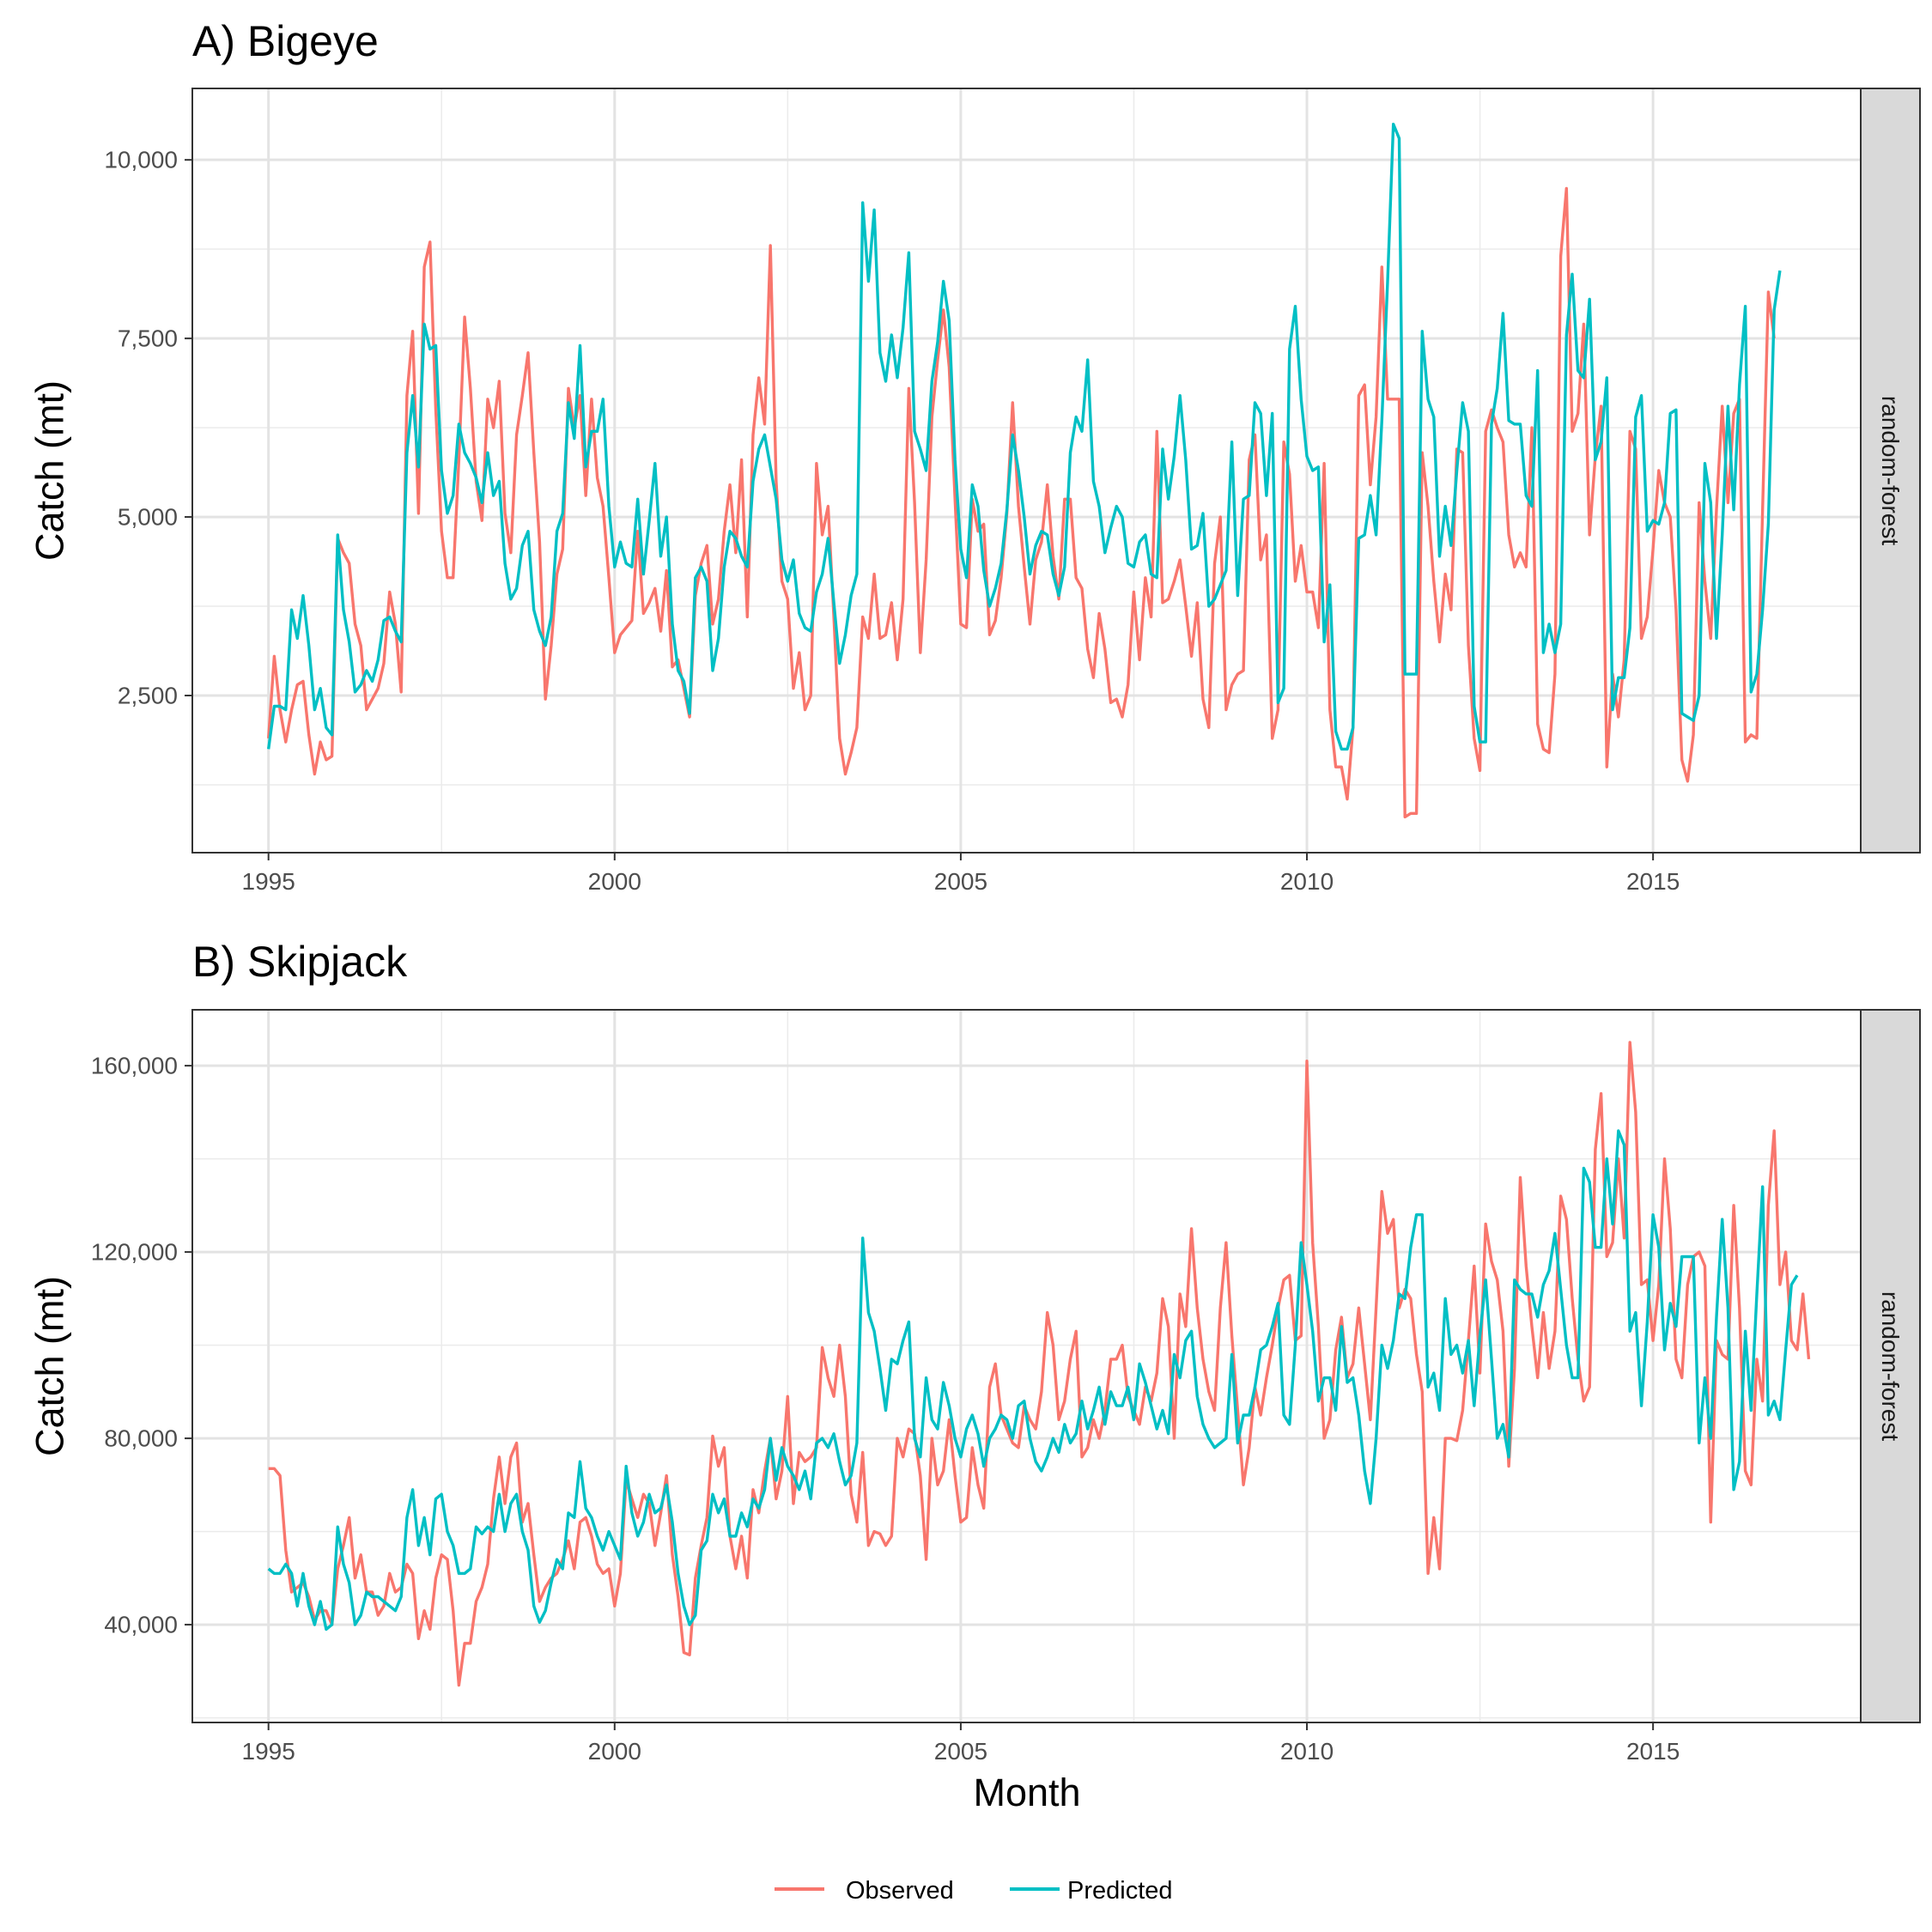 This screenshot has height=1932, width=1932. Describe the element at coordinates (285, 41) in the screenshot. I see `panel-title: A) Bigeye` at that location.